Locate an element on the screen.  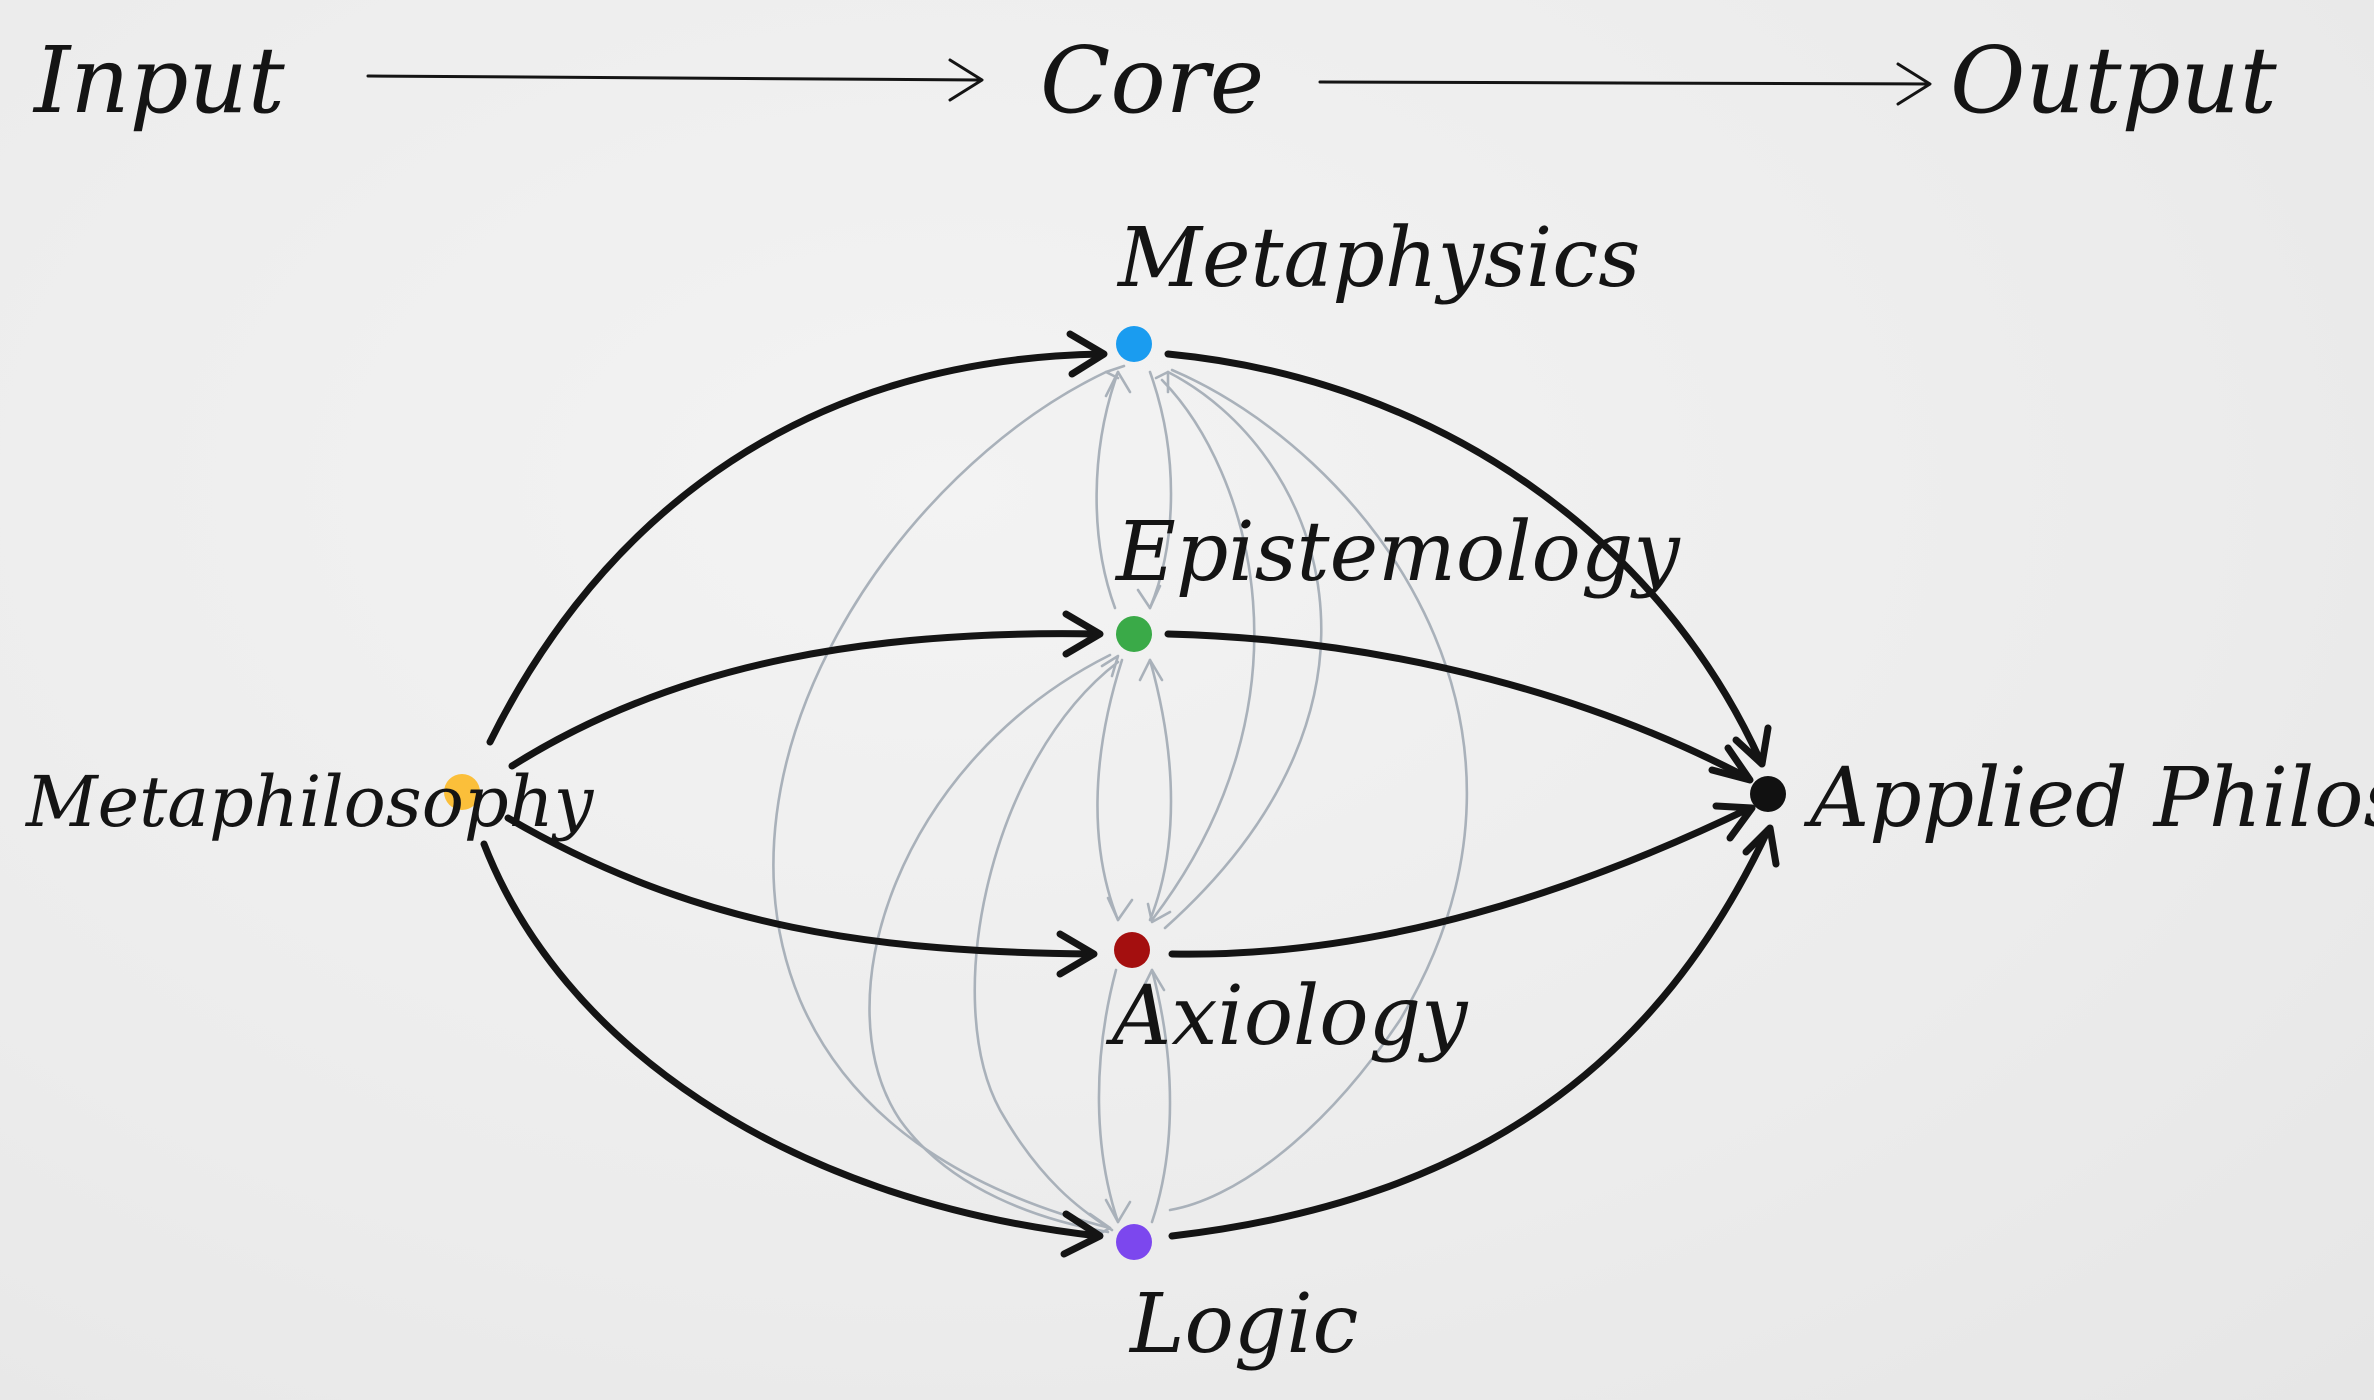
header-output-label: Output is located at coordinates (2114, 80).